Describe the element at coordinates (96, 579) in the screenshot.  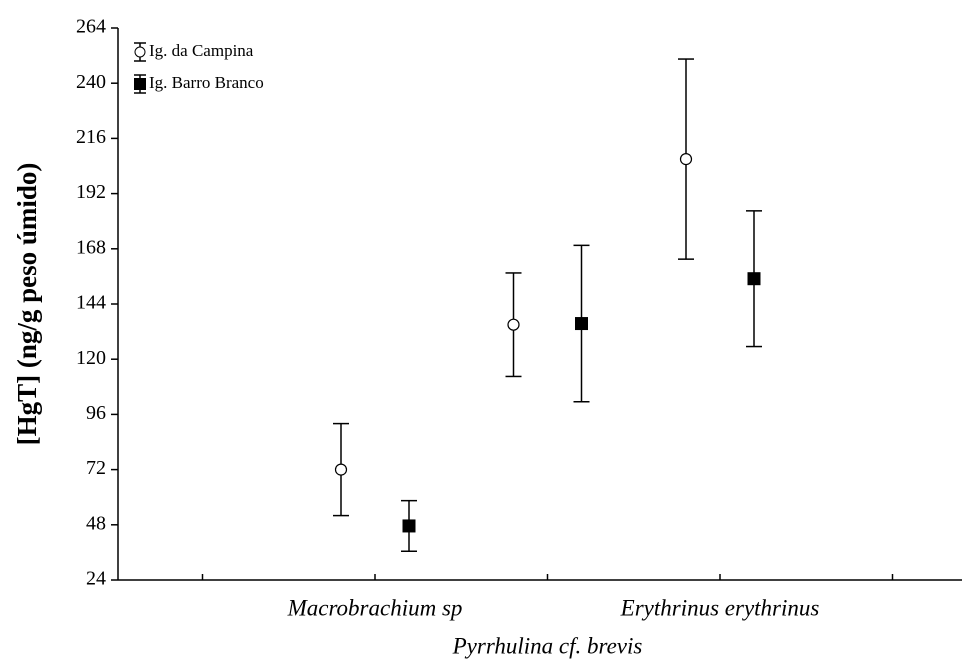
I see `y-tick-label: 24` at that location.